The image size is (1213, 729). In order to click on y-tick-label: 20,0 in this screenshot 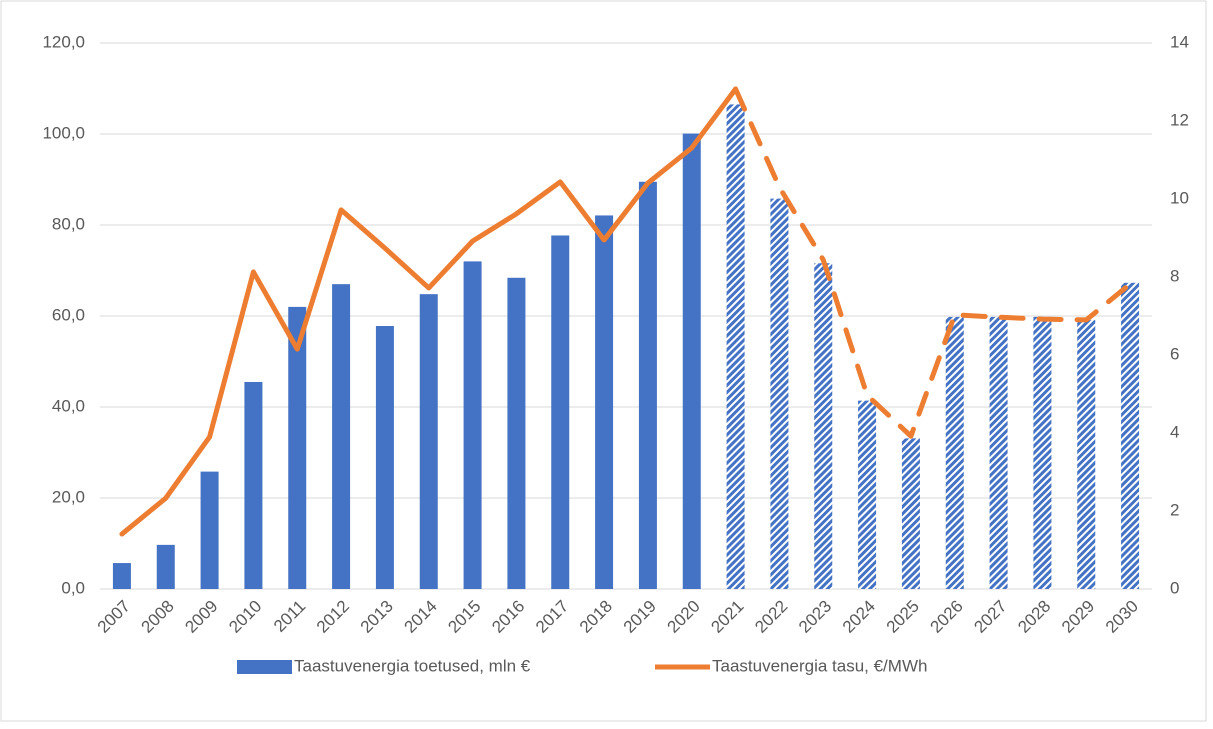, I will do `click(68, 496)`.